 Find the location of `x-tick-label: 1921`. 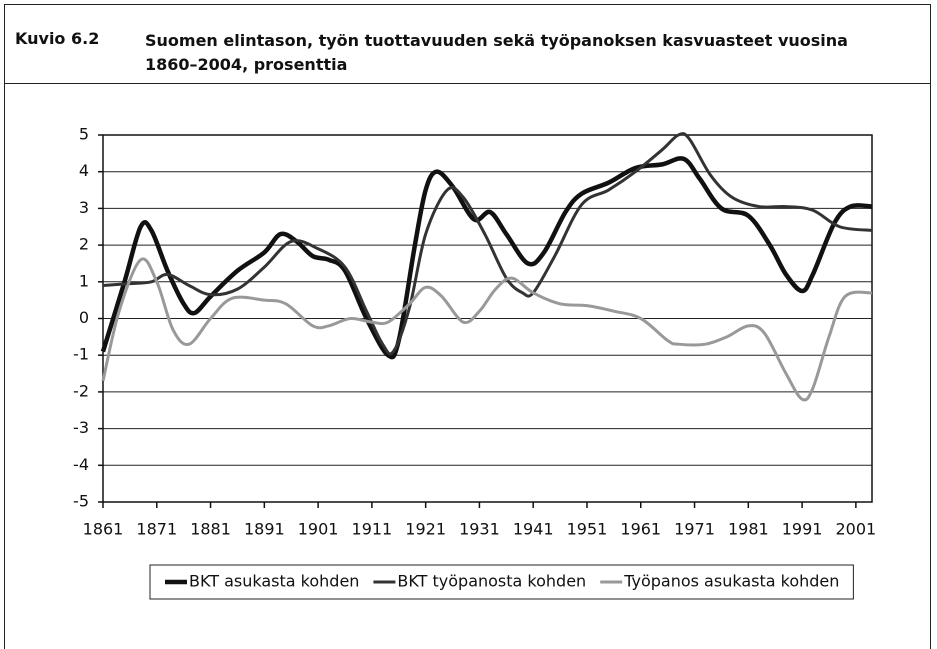

x-tick-label: 1921 is located at coordinates (425, 529).